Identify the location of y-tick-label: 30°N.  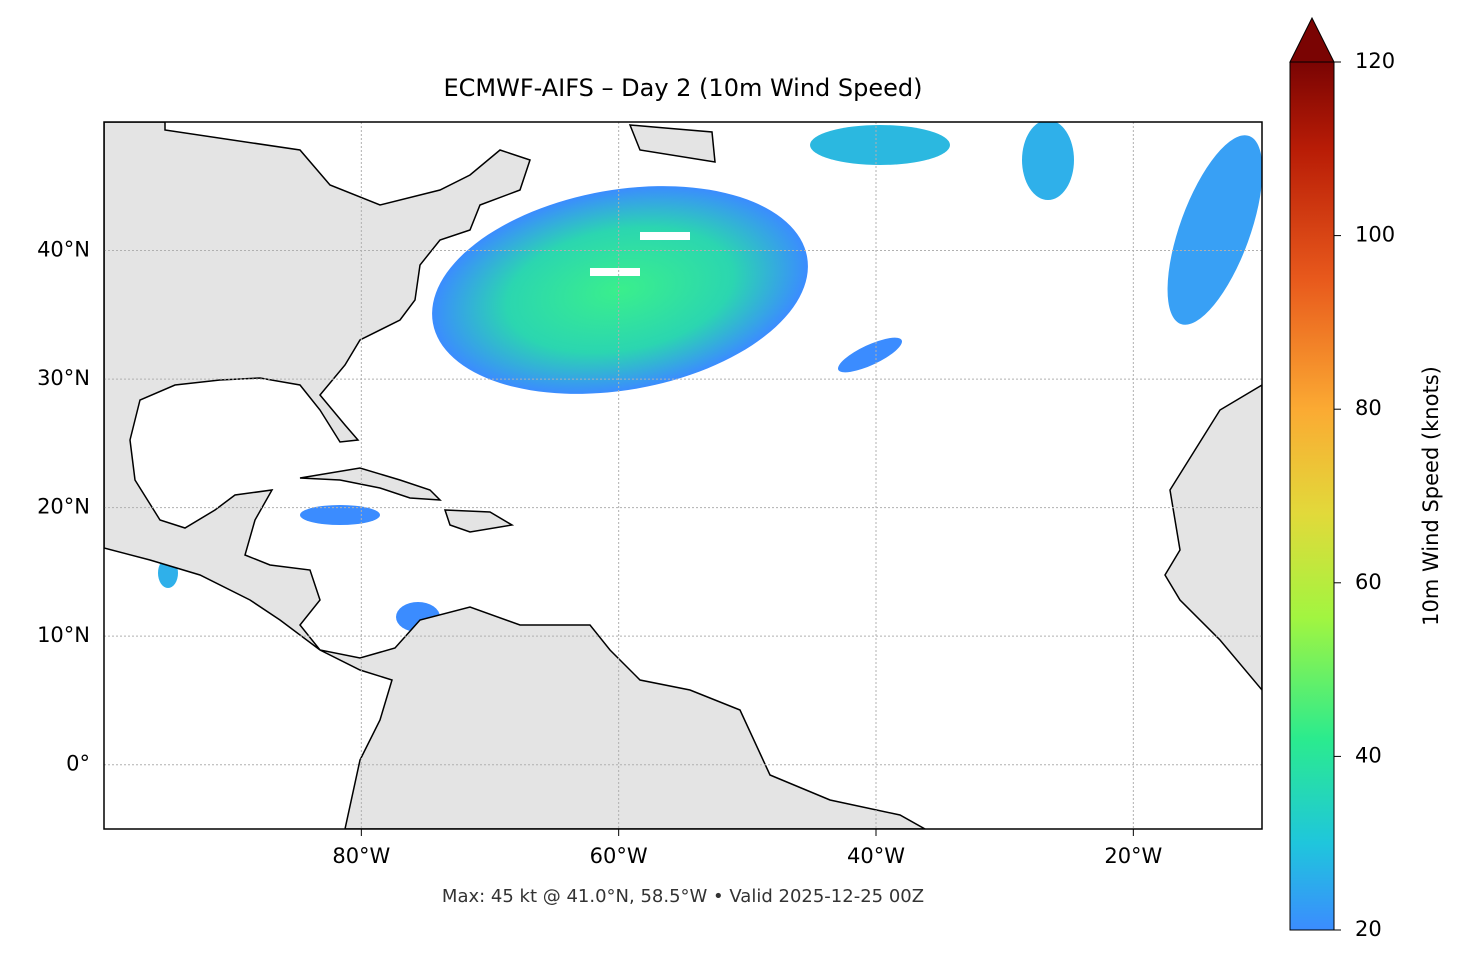
(63, 378).